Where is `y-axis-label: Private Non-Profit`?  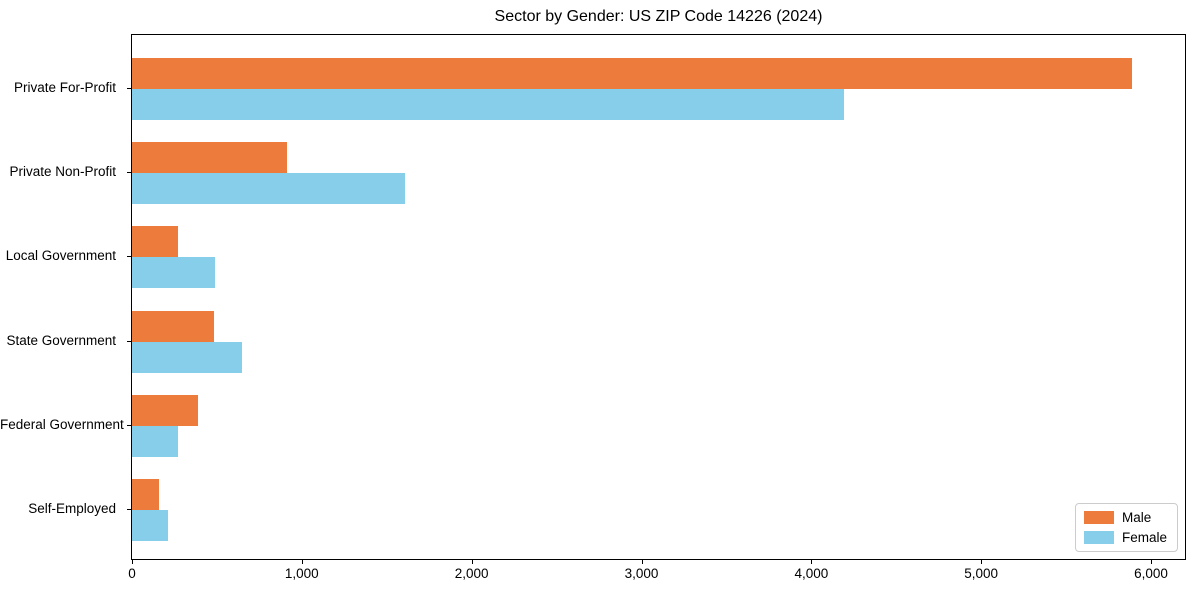
y-axis-label: Private Non-Profit is located at coordinates (62, 172).